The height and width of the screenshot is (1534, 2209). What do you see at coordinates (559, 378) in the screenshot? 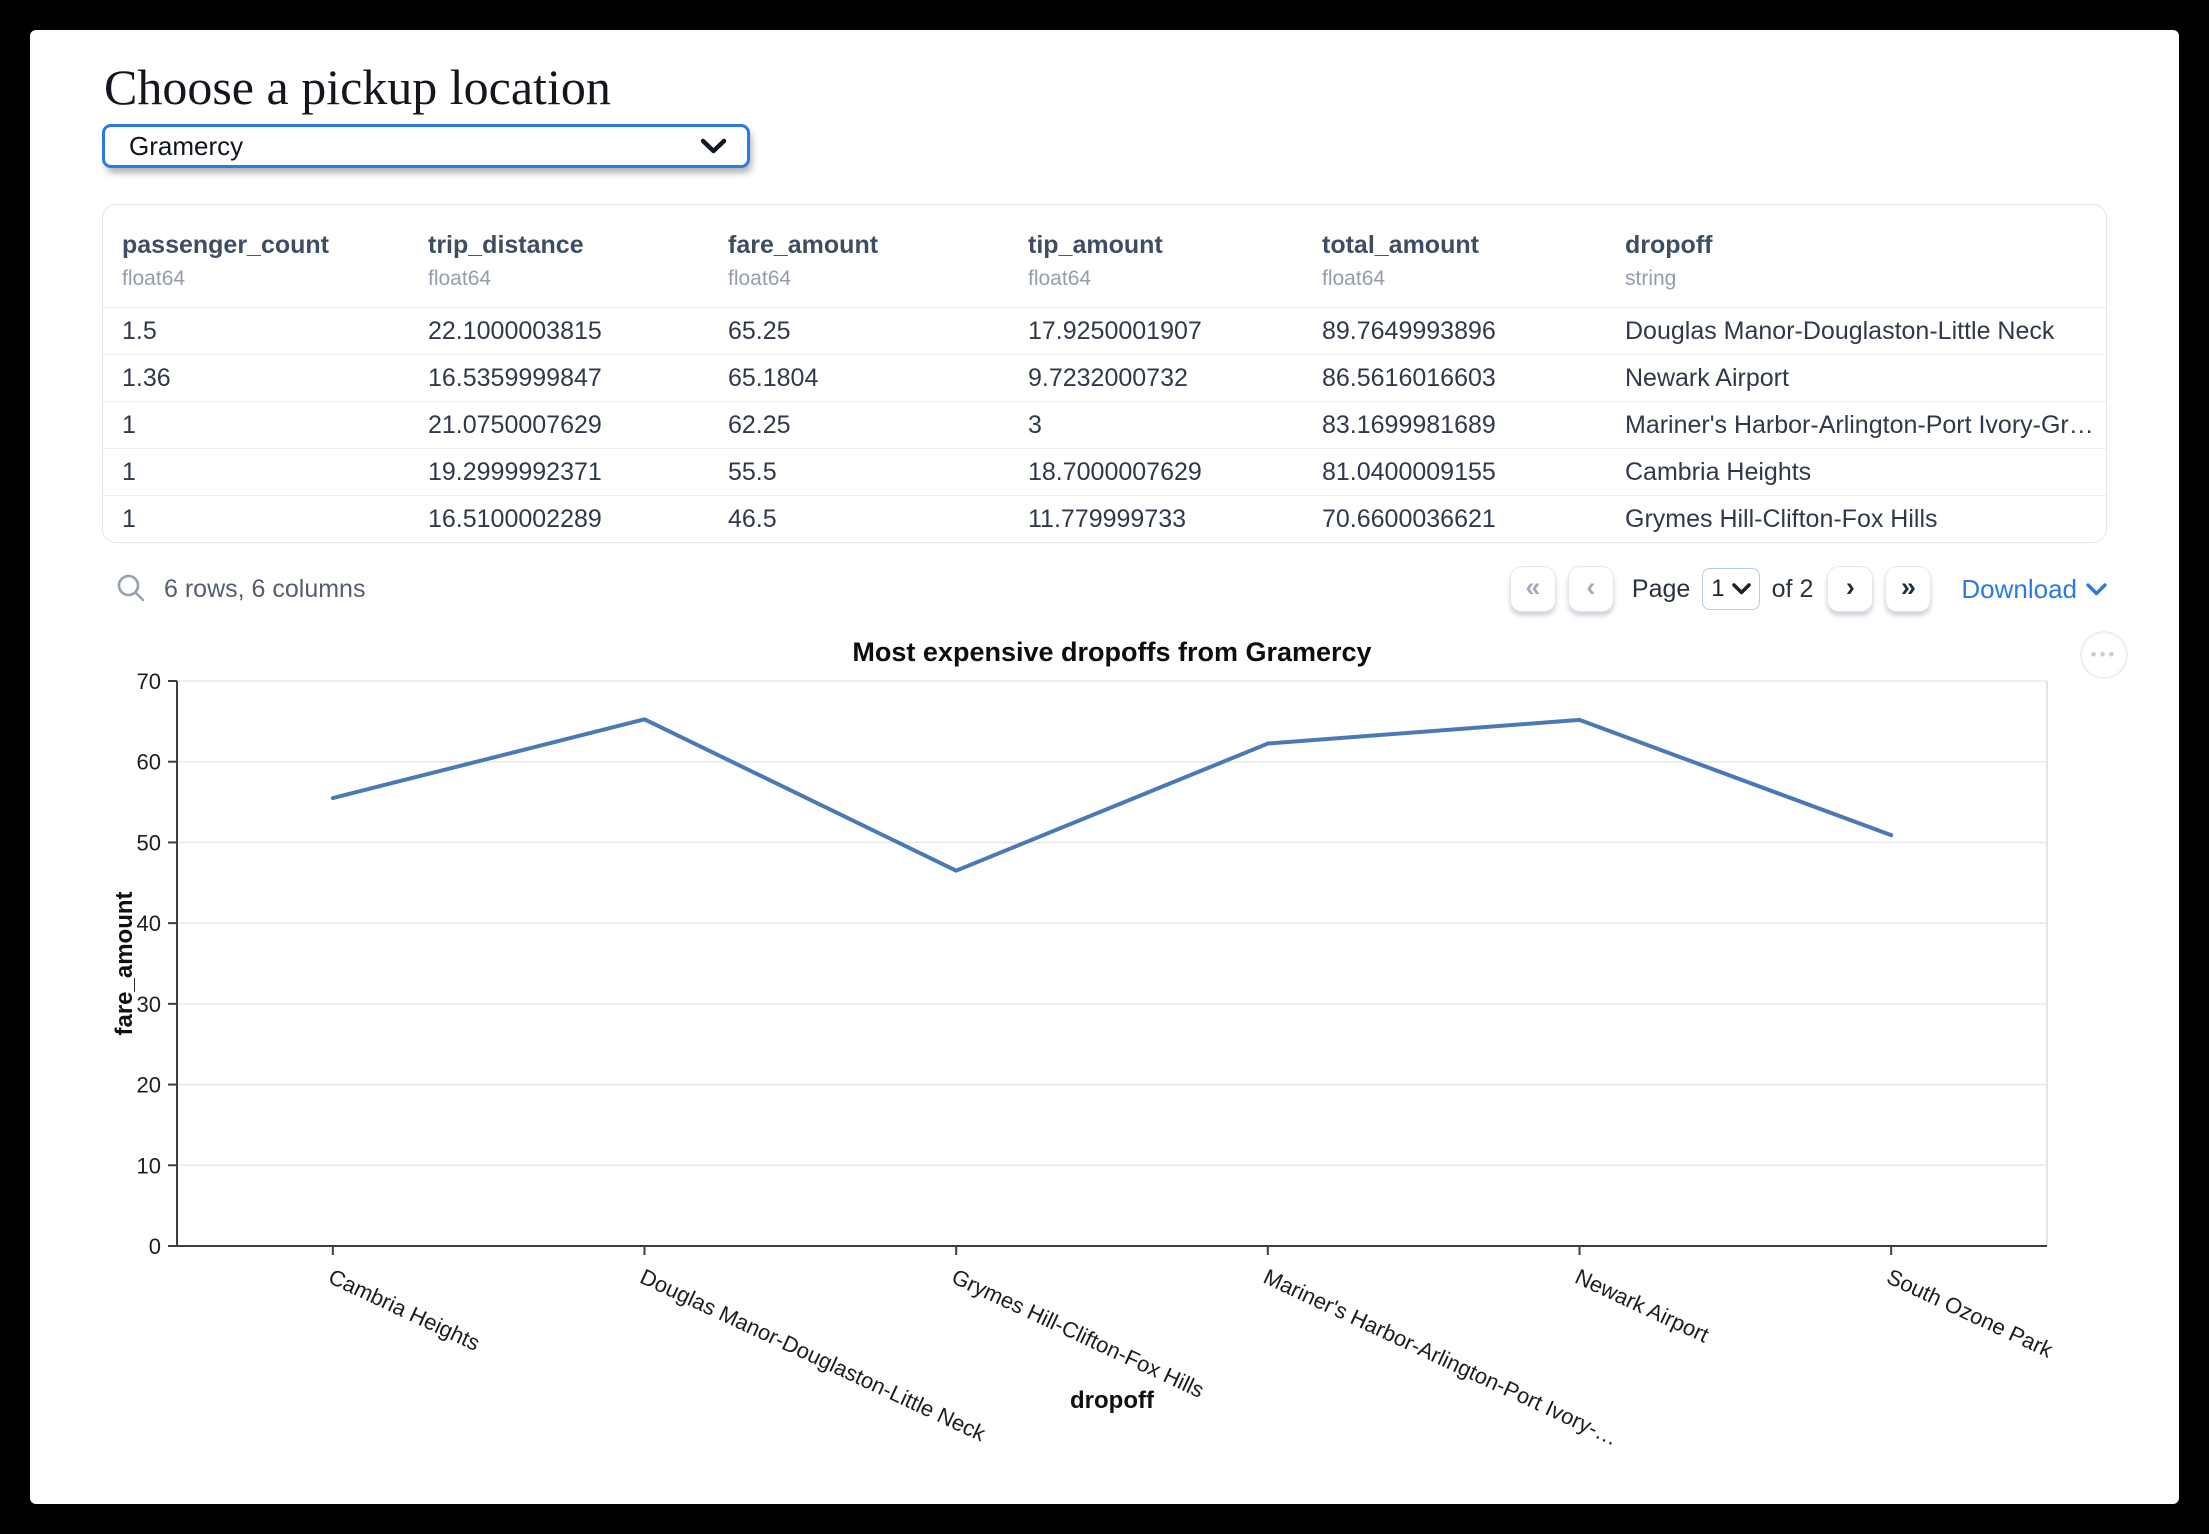
I see `table-cell: 16.5359999847` at bounding box center [559, 378].